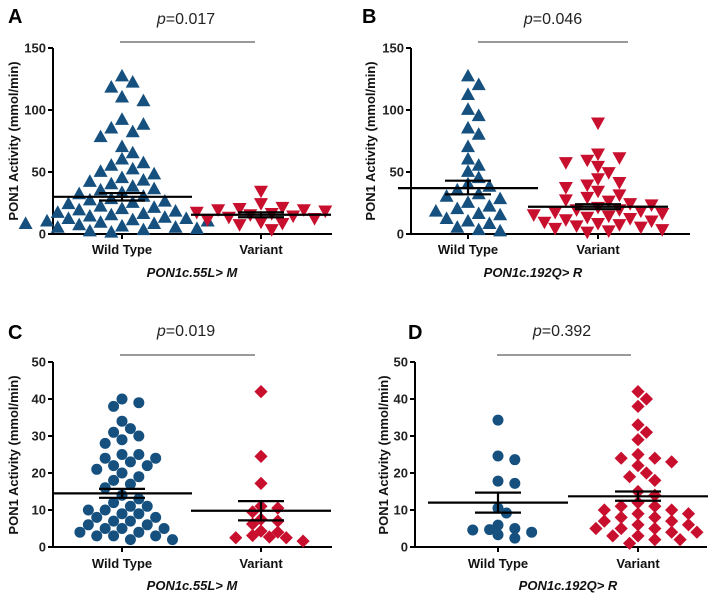 The height and width of the screenshot is (597, 709). I want to click on y-axis-label: PON1 Activity (mmol/min), so click(383, 454).